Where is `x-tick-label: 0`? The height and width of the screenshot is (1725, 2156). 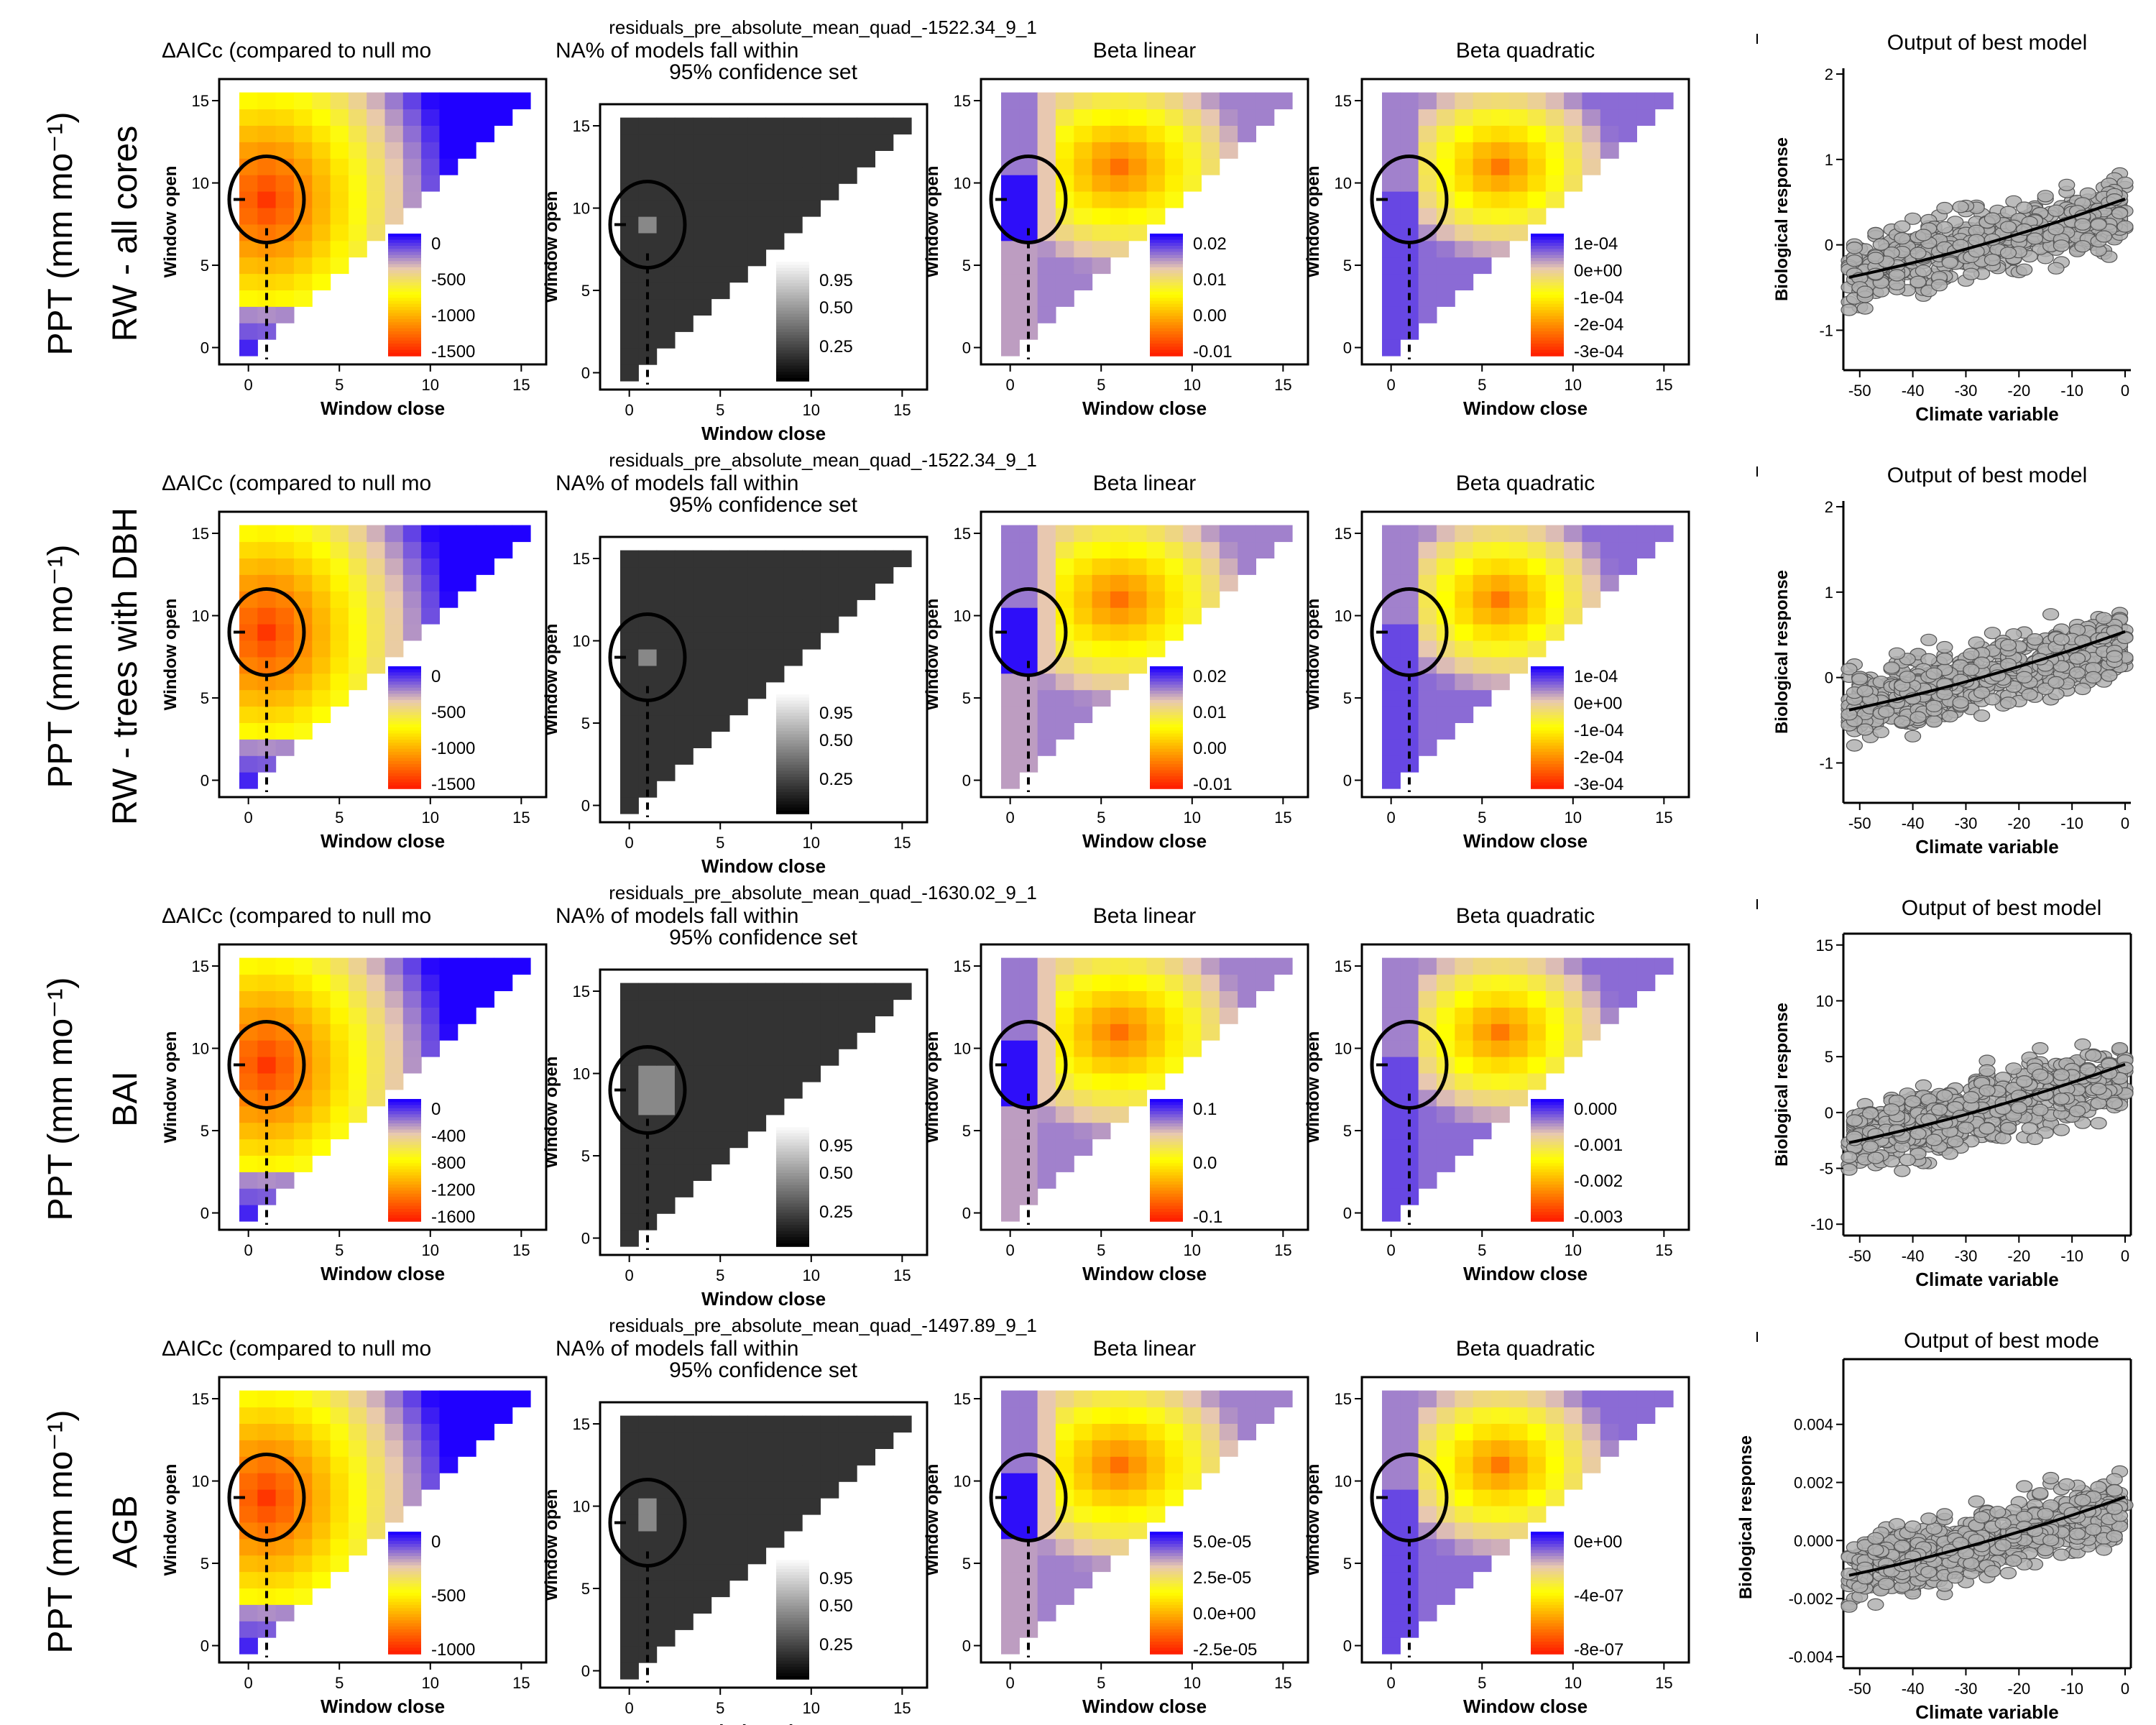 x-tick-label: 0 is located at coordinates (248, 818).